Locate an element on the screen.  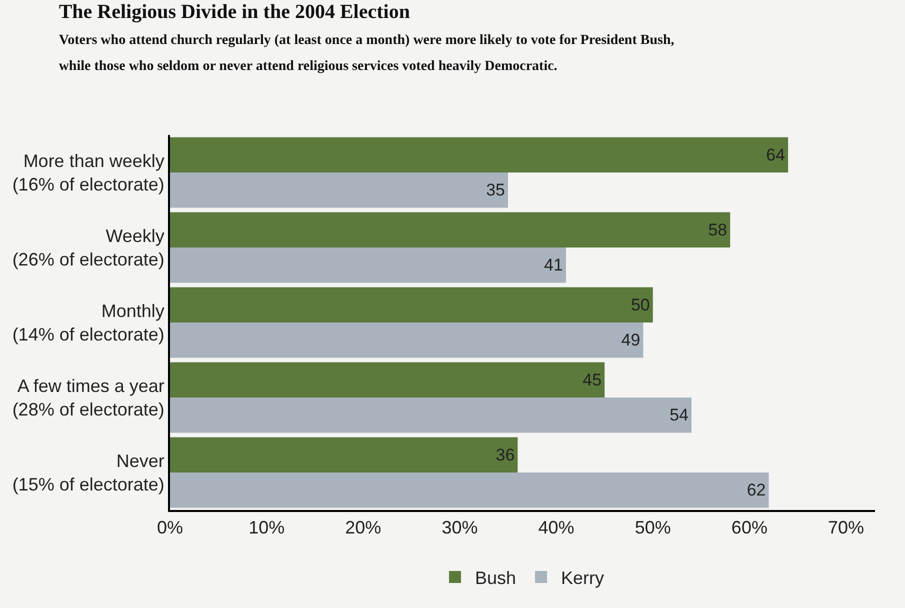
legend-label: Bush is located at coordinates (495, 578).